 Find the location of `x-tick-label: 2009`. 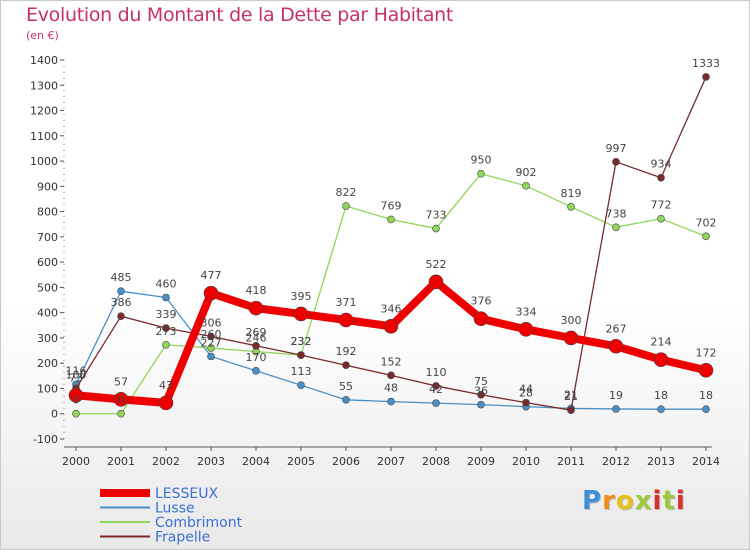

x-tick-label: 2009 is located at coordinates (481, 461).